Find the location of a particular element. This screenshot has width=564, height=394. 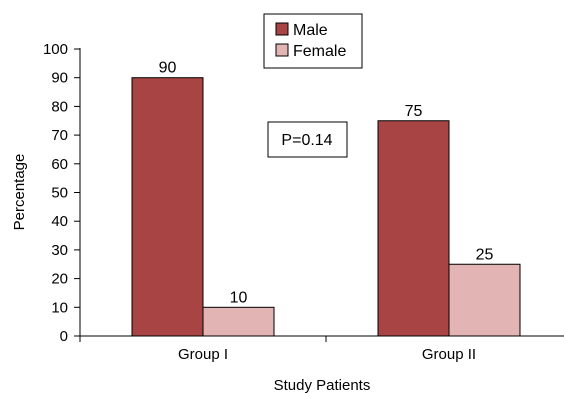

data-label: 10 is located at coordinates (239, 297).